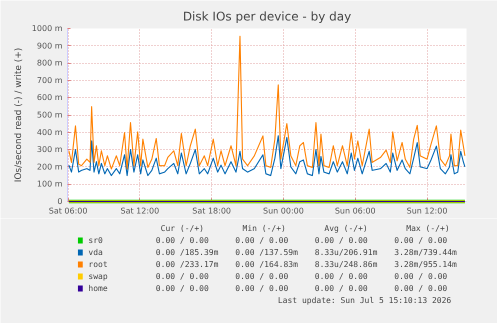 The height and width of the screenshot is (323, 497). What do you see at coordinates (19, 115) in the screenshot?
I see `y-axis-title: IOs/second read (-) / write (+)` at bounding box center [19, 115].